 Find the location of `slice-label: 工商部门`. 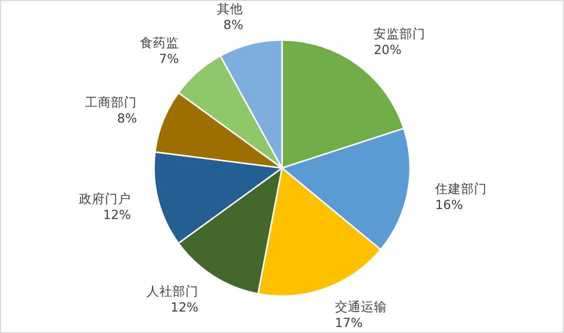

slice-label: 工商部门 is located at coordinates (110, 102).